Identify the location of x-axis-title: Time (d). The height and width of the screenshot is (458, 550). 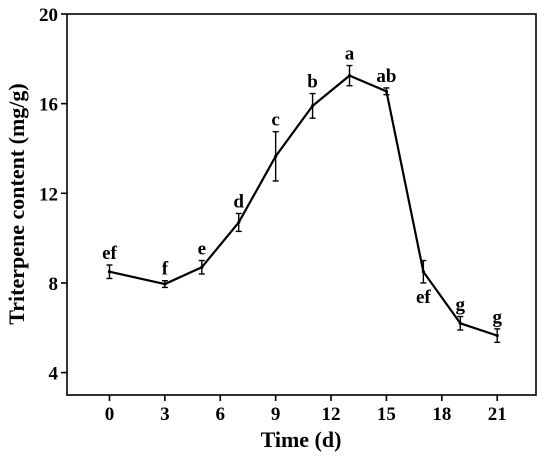
(301, 439).